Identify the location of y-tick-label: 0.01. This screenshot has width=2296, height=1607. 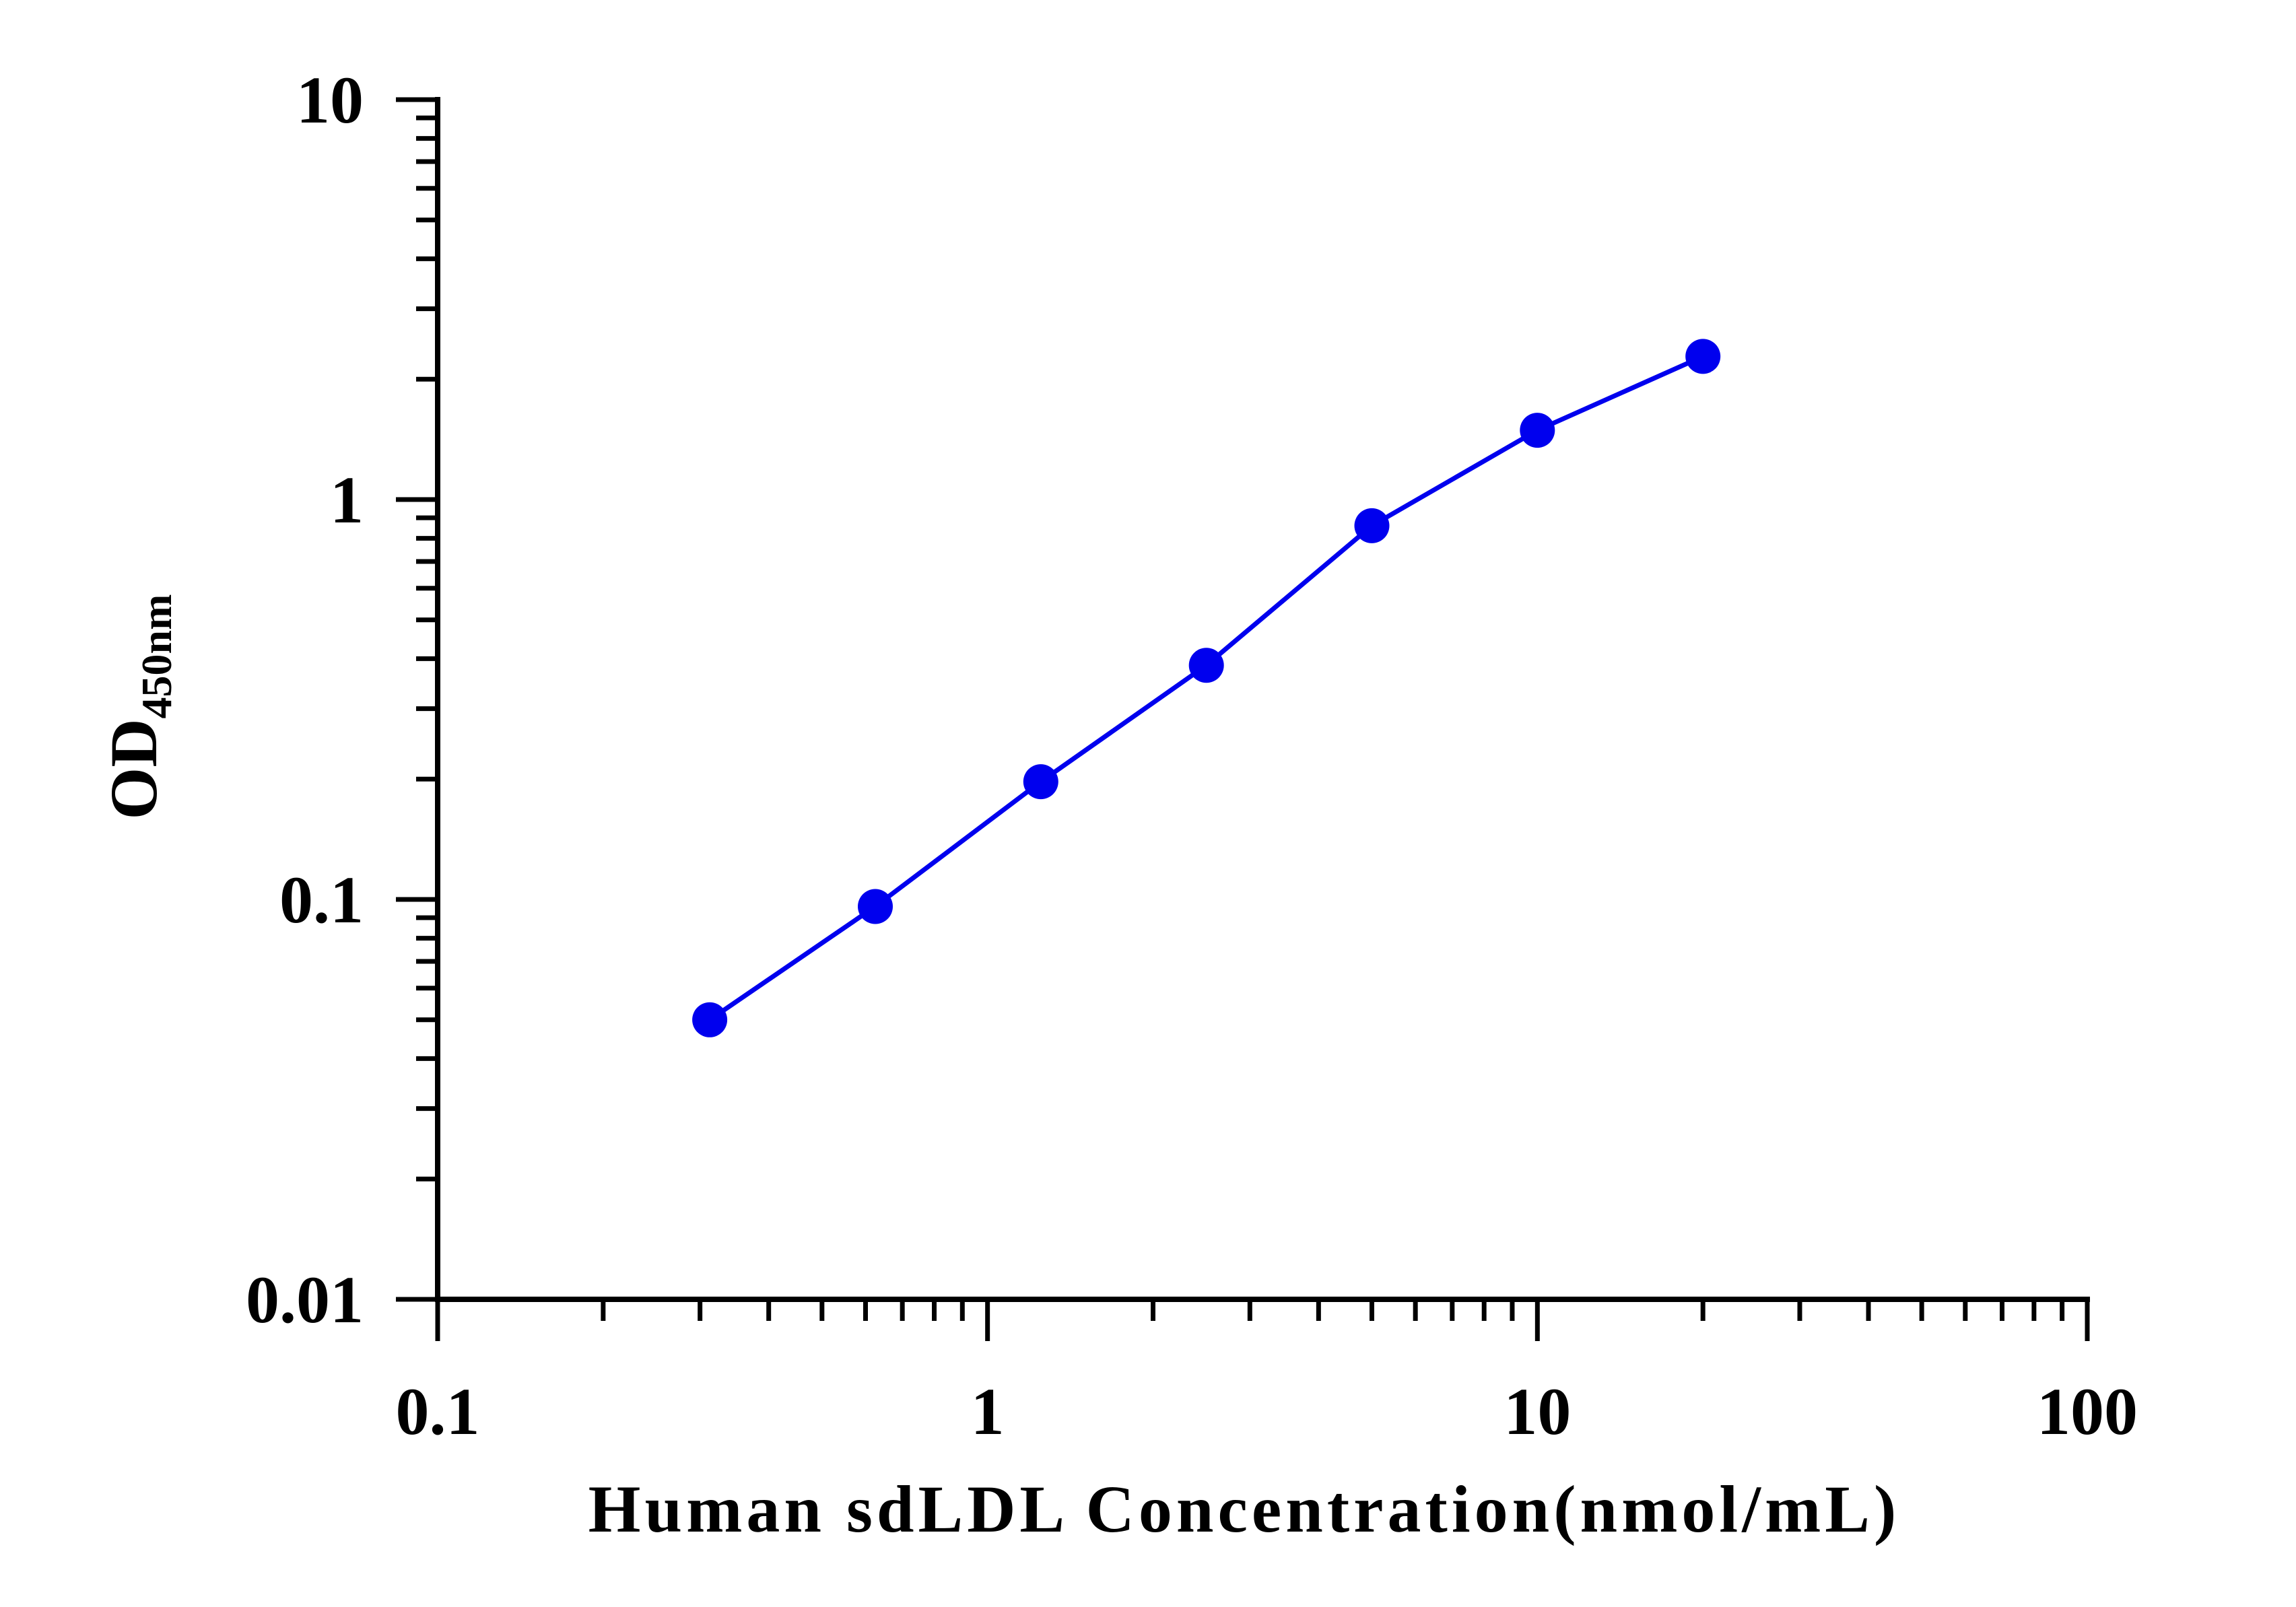
(305, 1299).